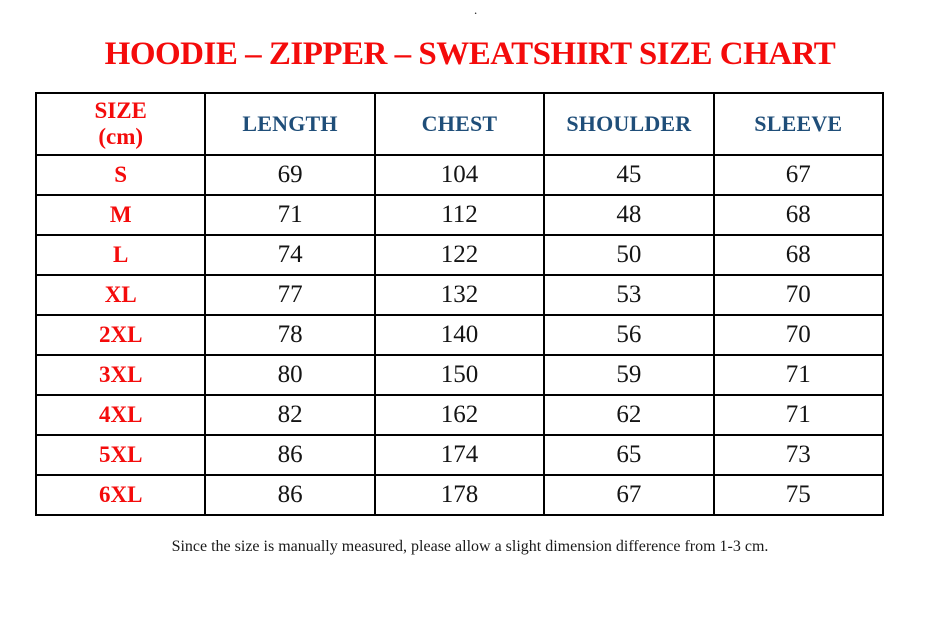 Image resolution: width=940 pixels, height=623 pixels. I want to click on shoulder-cell: 67, so click(629, 495).